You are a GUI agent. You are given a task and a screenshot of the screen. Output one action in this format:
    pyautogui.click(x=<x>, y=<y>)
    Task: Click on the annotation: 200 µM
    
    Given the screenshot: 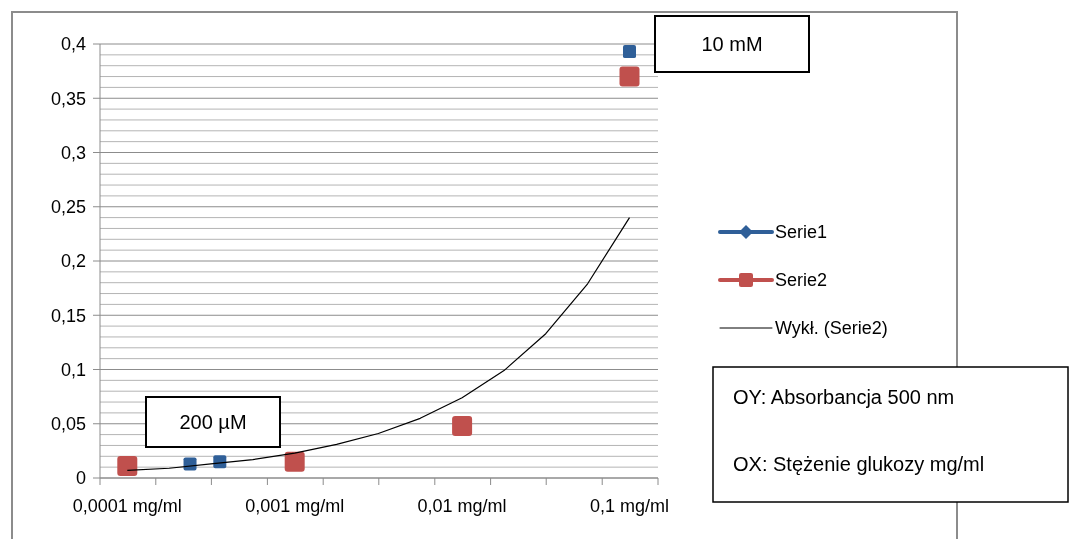 What is the action you would take?
    pyautogui.click(x=213, y=422)
    